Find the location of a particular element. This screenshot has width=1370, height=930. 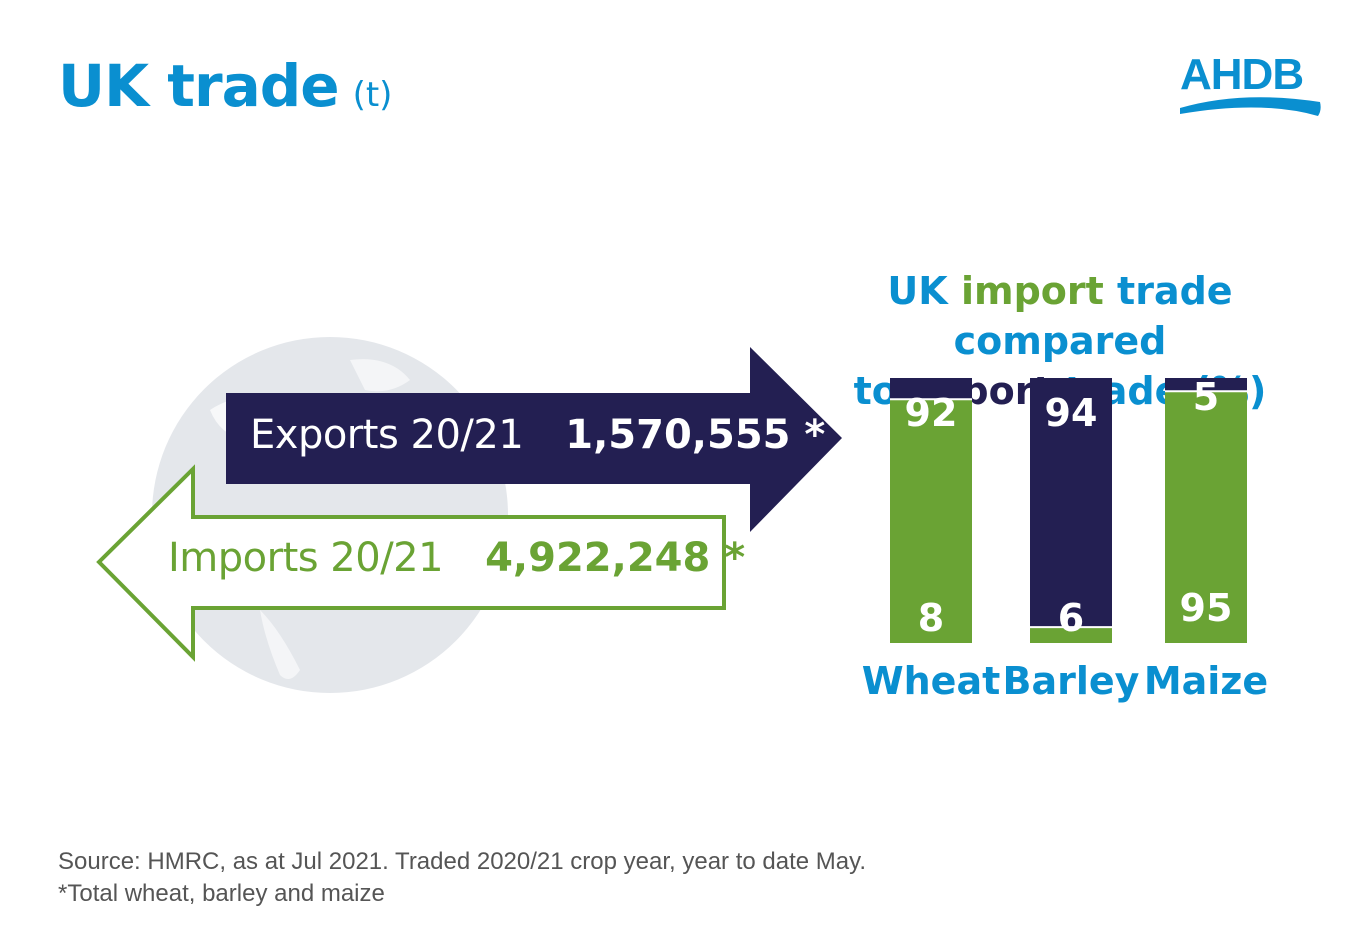

ahdb-logo: AHDB is located at coordinates (1252, 90).